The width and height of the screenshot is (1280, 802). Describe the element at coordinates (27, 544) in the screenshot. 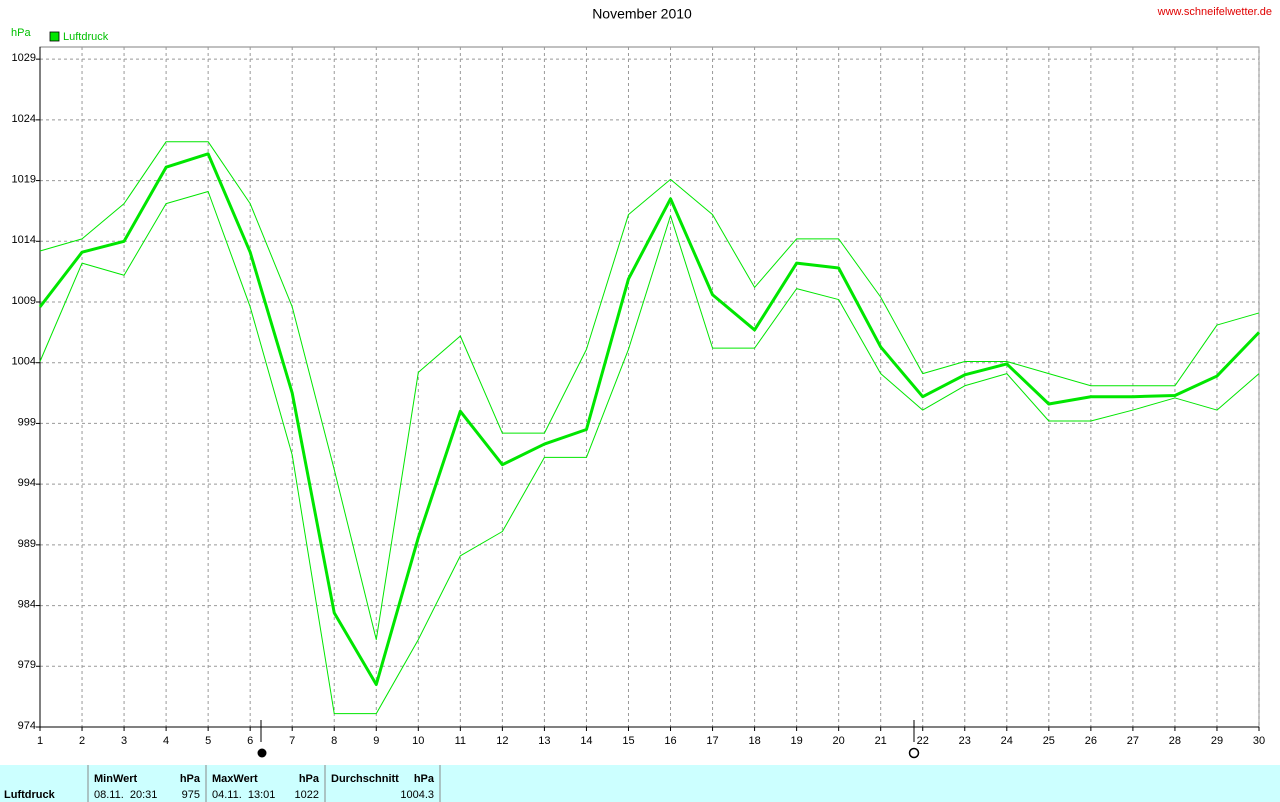

I see `y-tick-label: 989` at that location.